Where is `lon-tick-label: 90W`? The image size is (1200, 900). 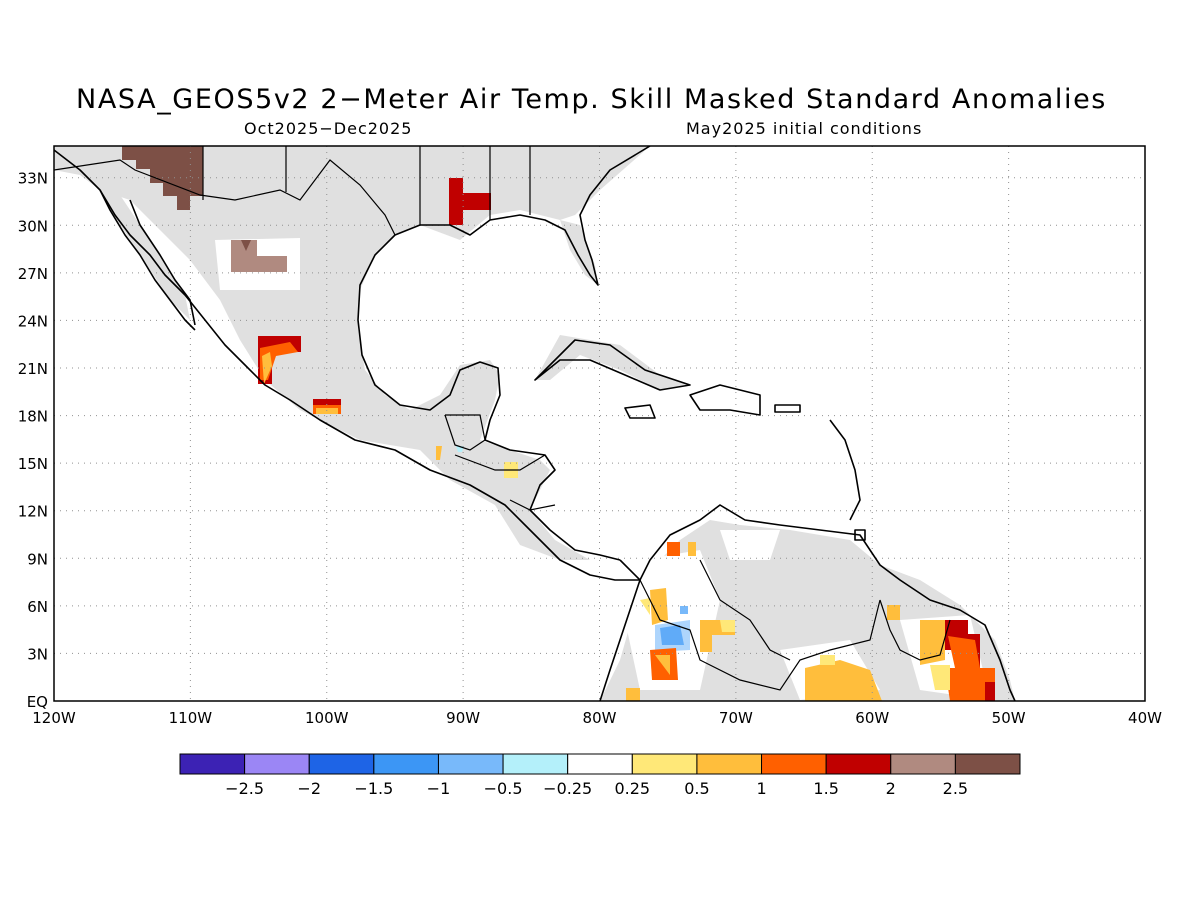 lon-tick-label: 90W is located at coordinates (463, 718).